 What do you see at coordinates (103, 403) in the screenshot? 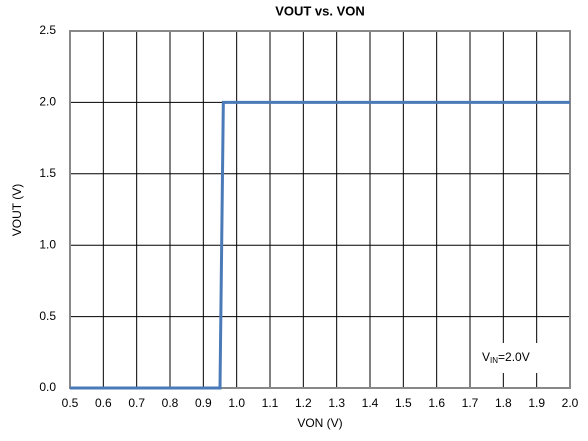
I see `x-tick-label: 0.6` at bounding box center [103, 403].